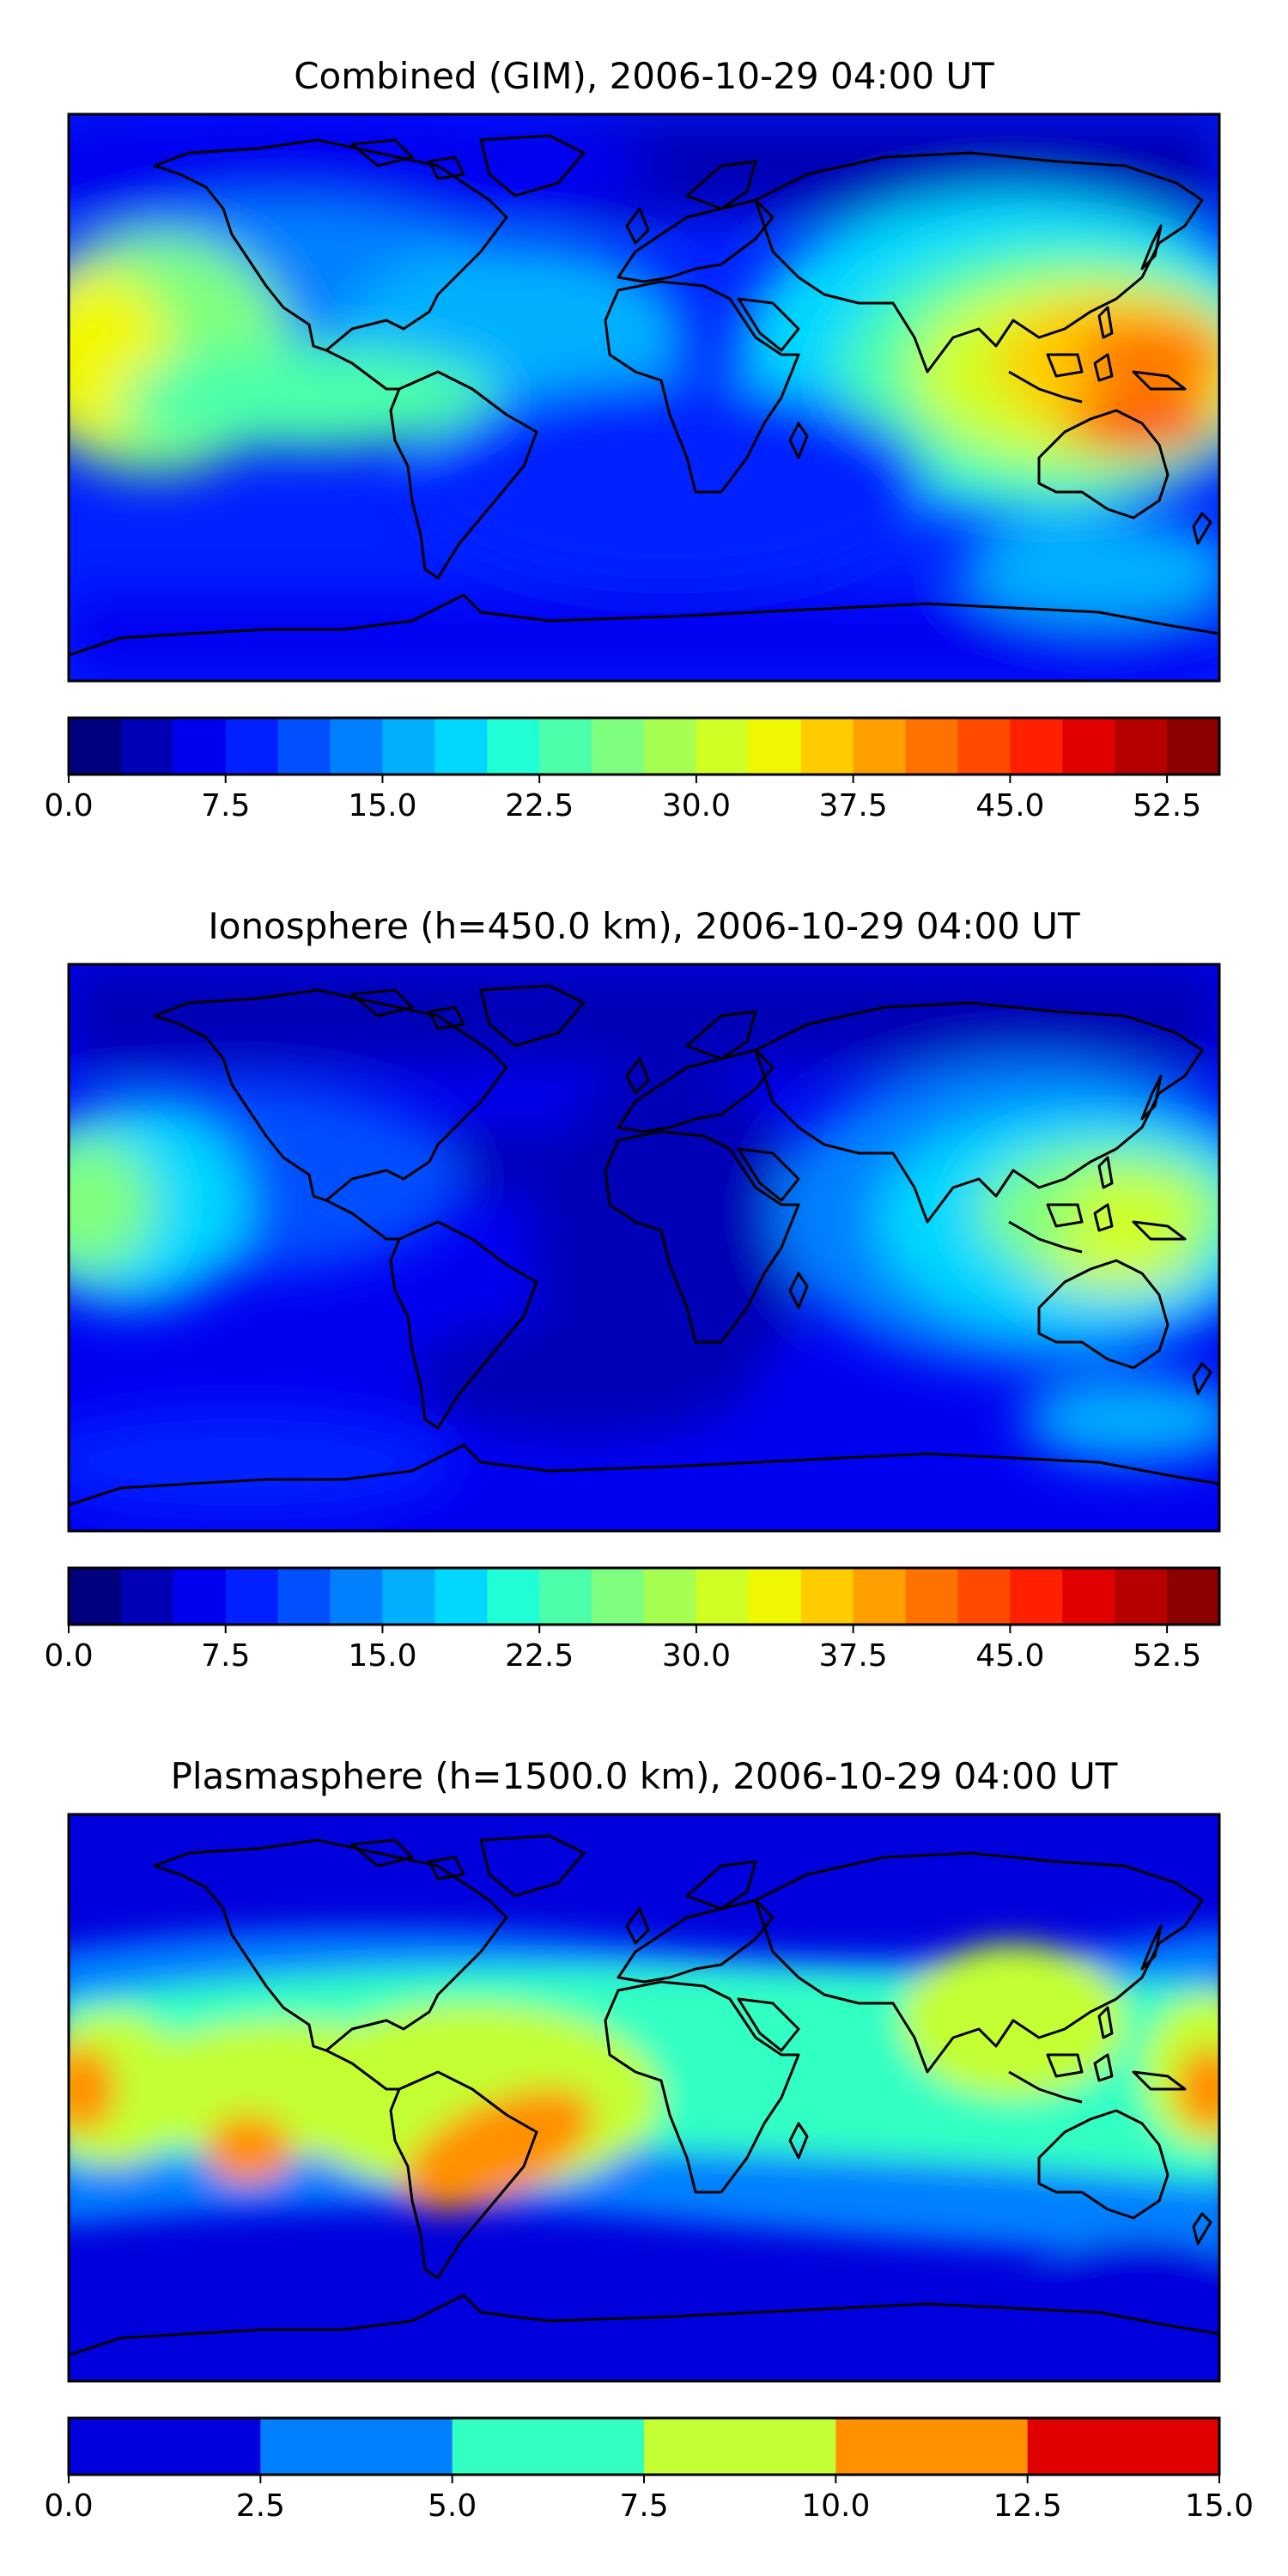 The width and height of the screenshot is (1288, 2576). I want to click on colorbar-plasmasphere: 0.0 2.5 5.0 7.5 10.0 12.5 15.0, so click(649, 2470).